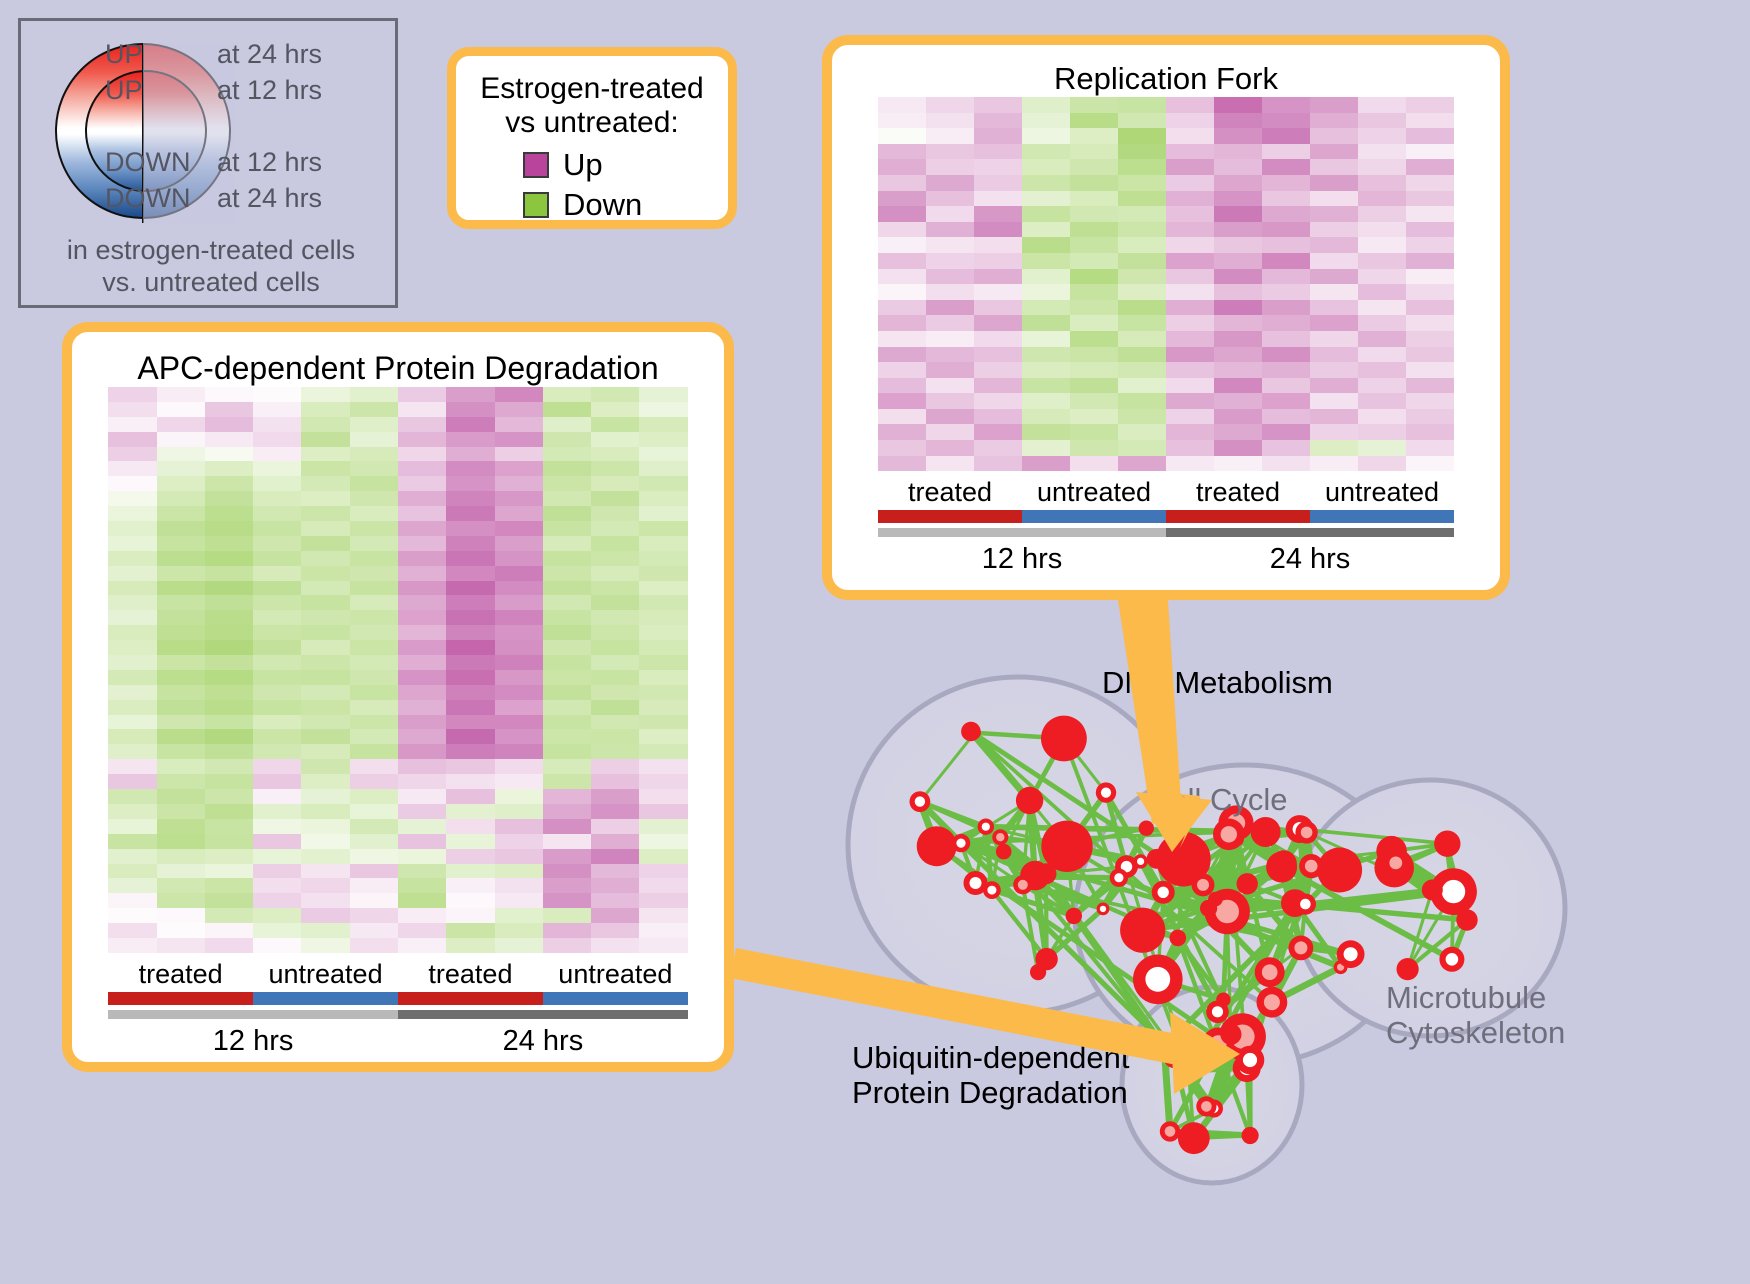 This screenshot has width=1750, height=1284. Describe the element at coordinates (398, 368) in the screenshot. I see `panel-title-apc: APC-dependent Protein Degradation` at that location.